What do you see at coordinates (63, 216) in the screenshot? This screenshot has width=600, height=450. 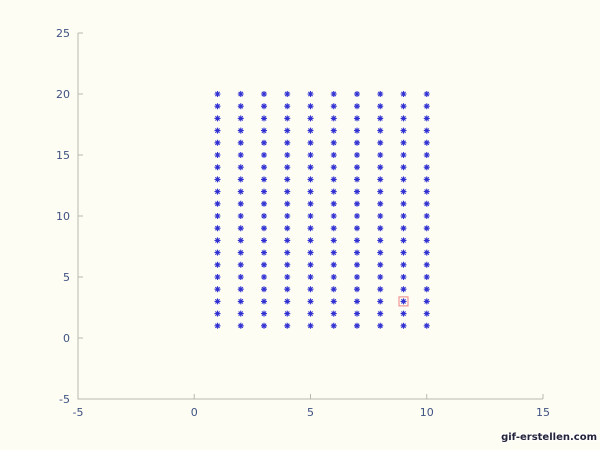 I see `y-tick-label: 10` at bounding box center [63, 216].